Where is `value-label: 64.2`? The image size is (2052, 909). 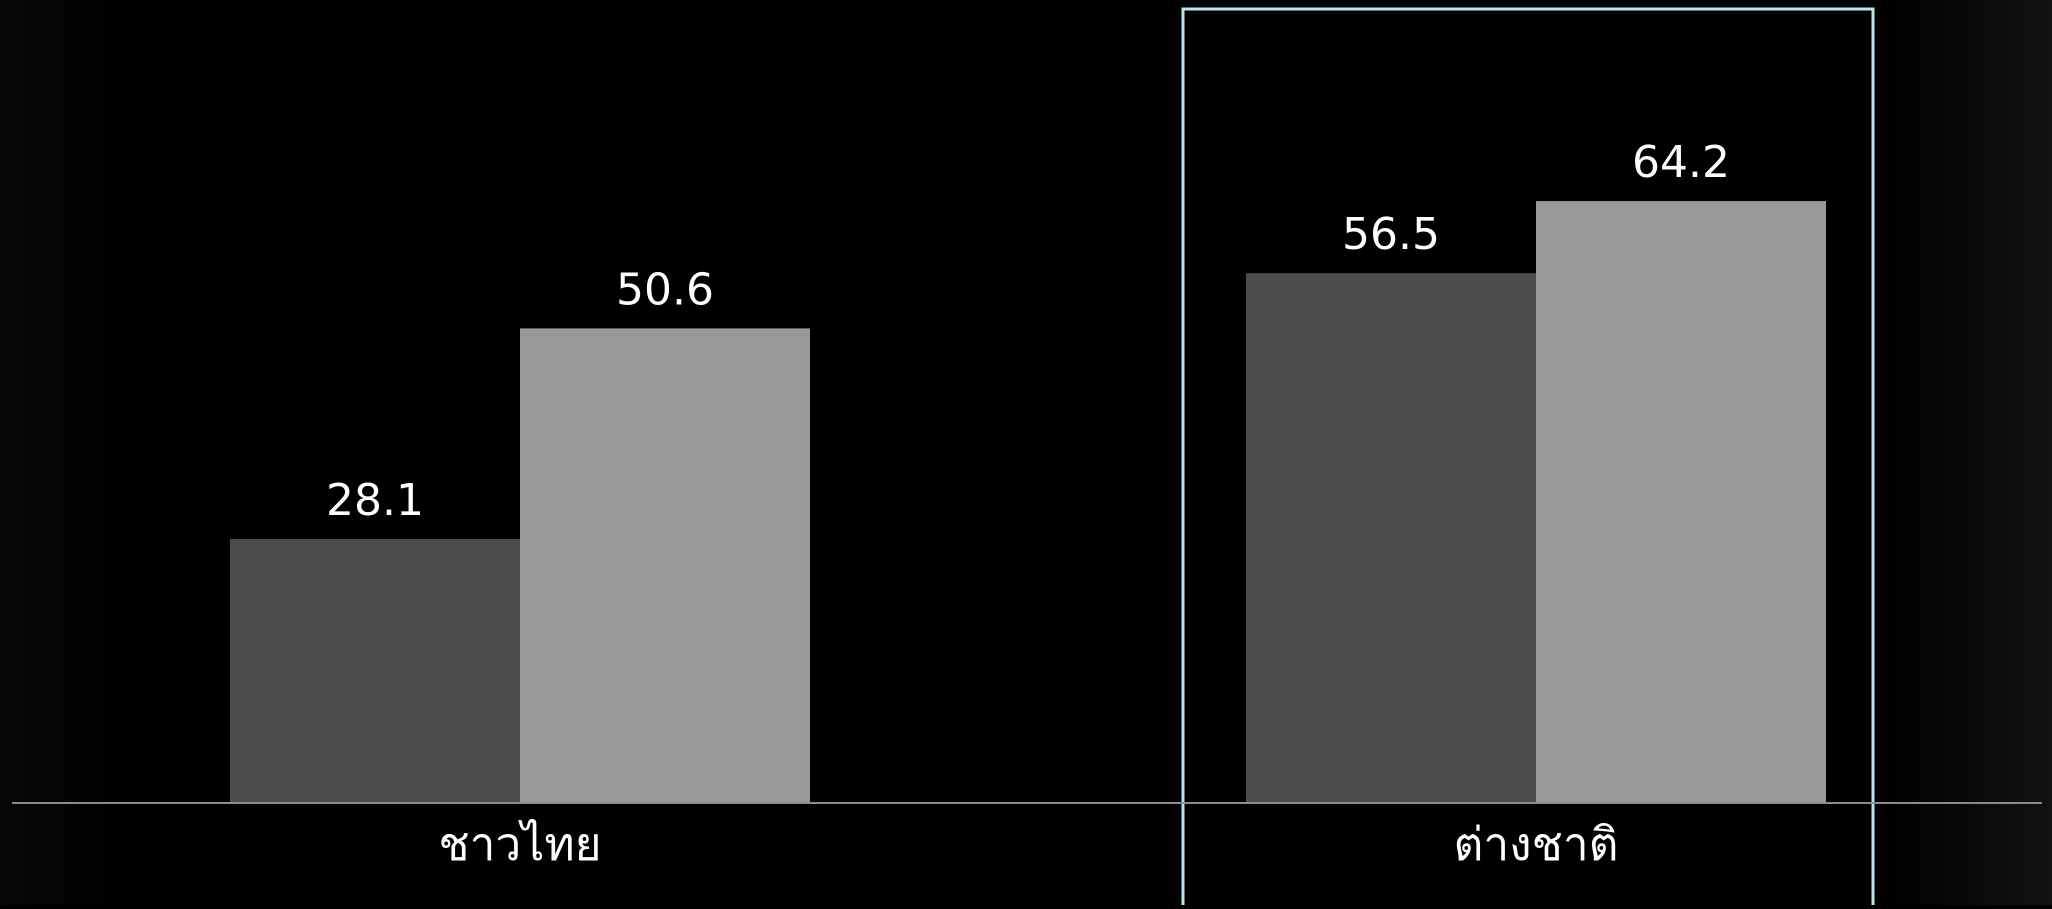 value-label: 64.2 is located at coordinates (1681, 162).